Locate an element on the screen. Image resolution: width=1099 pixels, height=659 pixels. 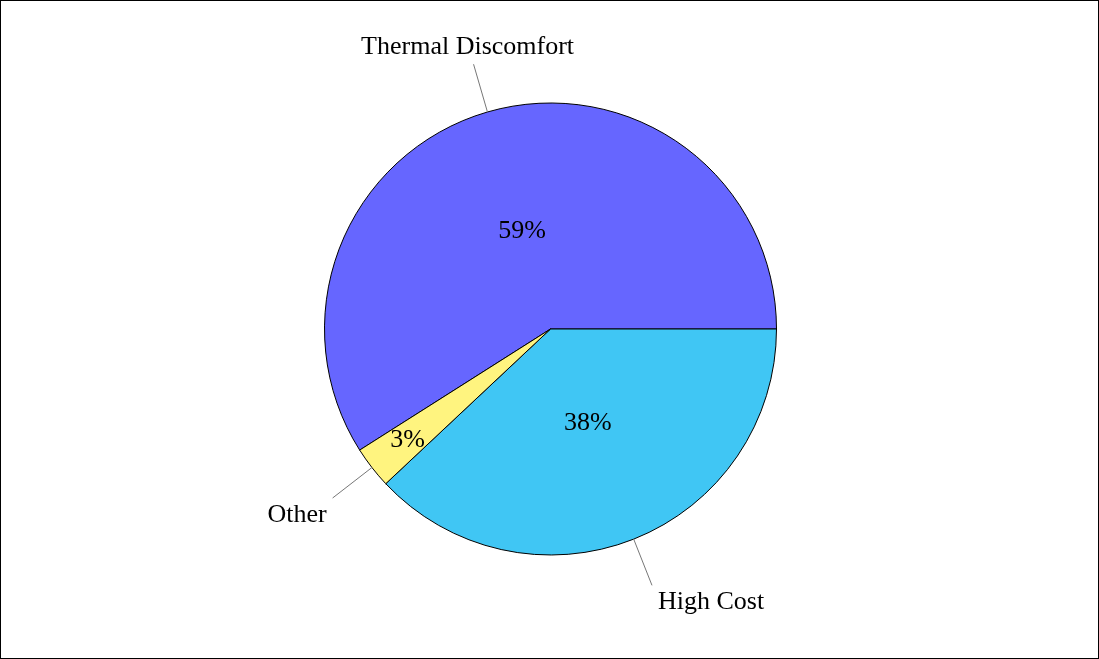
data-label: 59% is located at coordinates (522, 230).